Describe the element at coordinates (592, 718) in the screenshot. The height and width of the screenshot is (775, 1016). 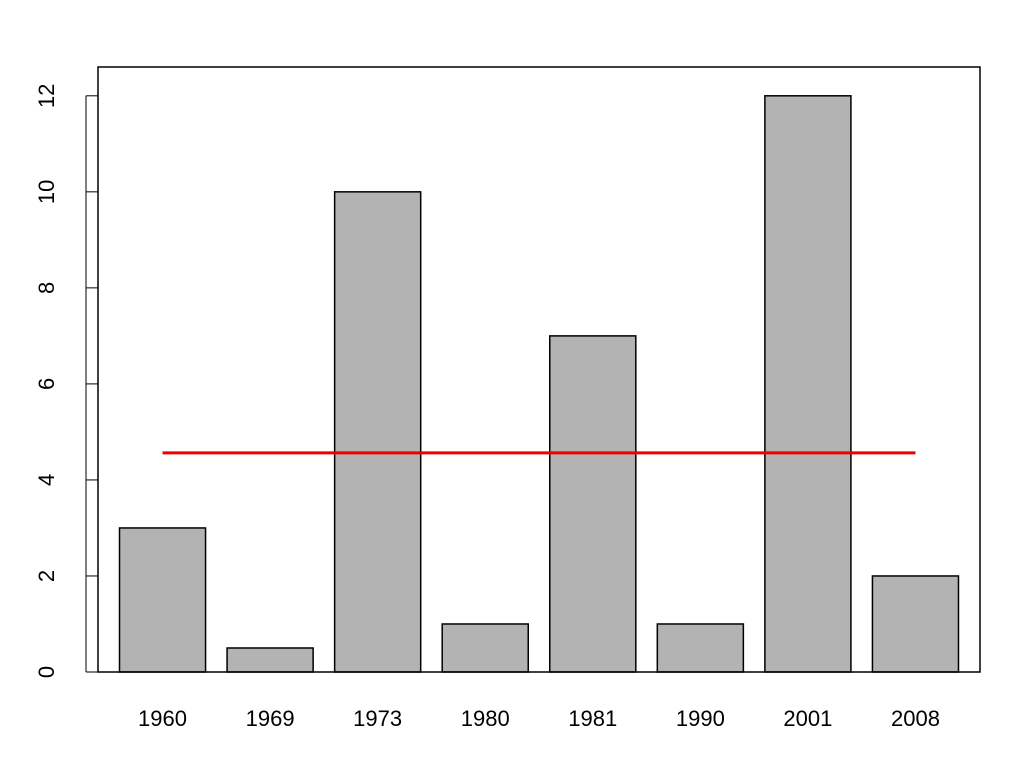
I see `x-tick-label: 1981` at that location.